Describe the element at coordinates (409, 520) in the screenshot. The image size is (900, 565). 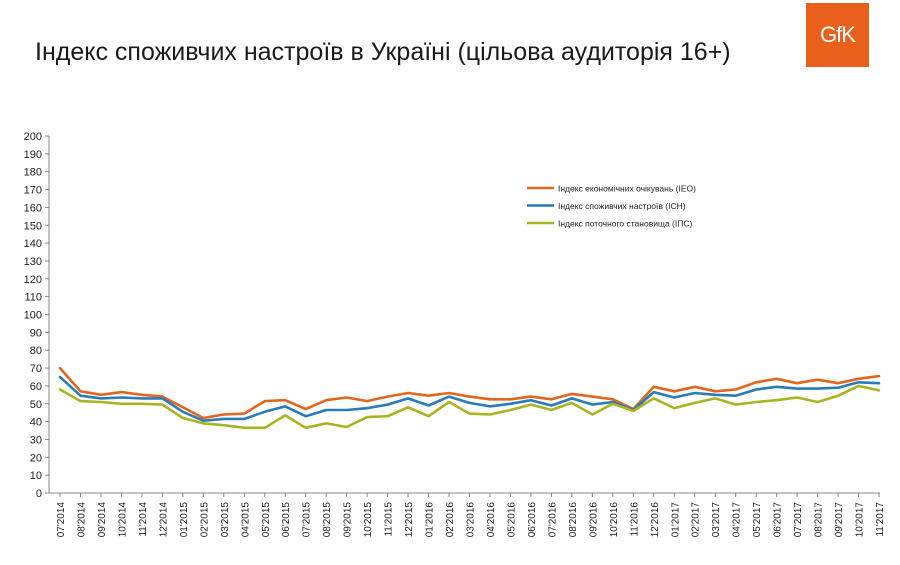
I see `x-tick-label-17: 12'2015` at that location.